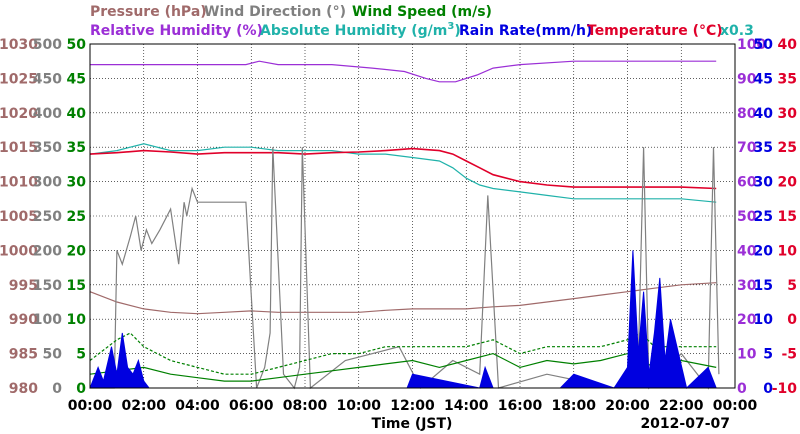 The height and width of the screenshot is (434, 800). Describe the element at coordinates (747, 183) in the screenshot. I see `y-tick-relative-humidity: 60` at that location.